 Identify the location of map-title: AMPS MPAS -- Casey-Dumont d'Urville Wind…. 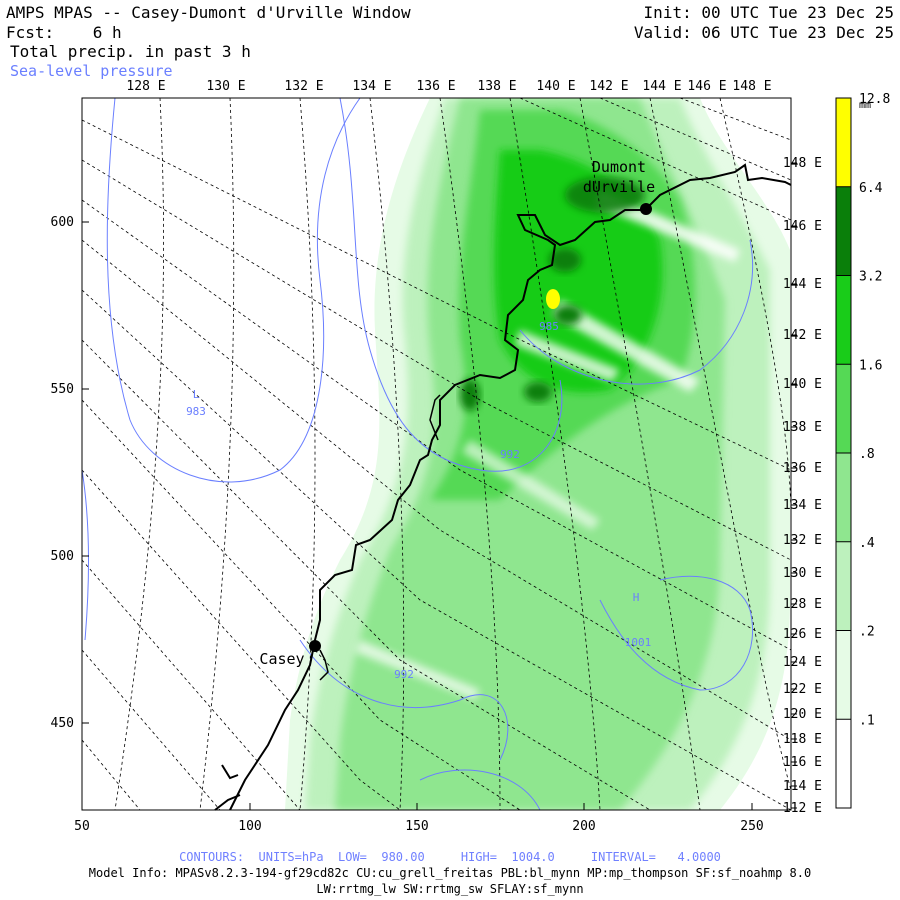
(208, 12).